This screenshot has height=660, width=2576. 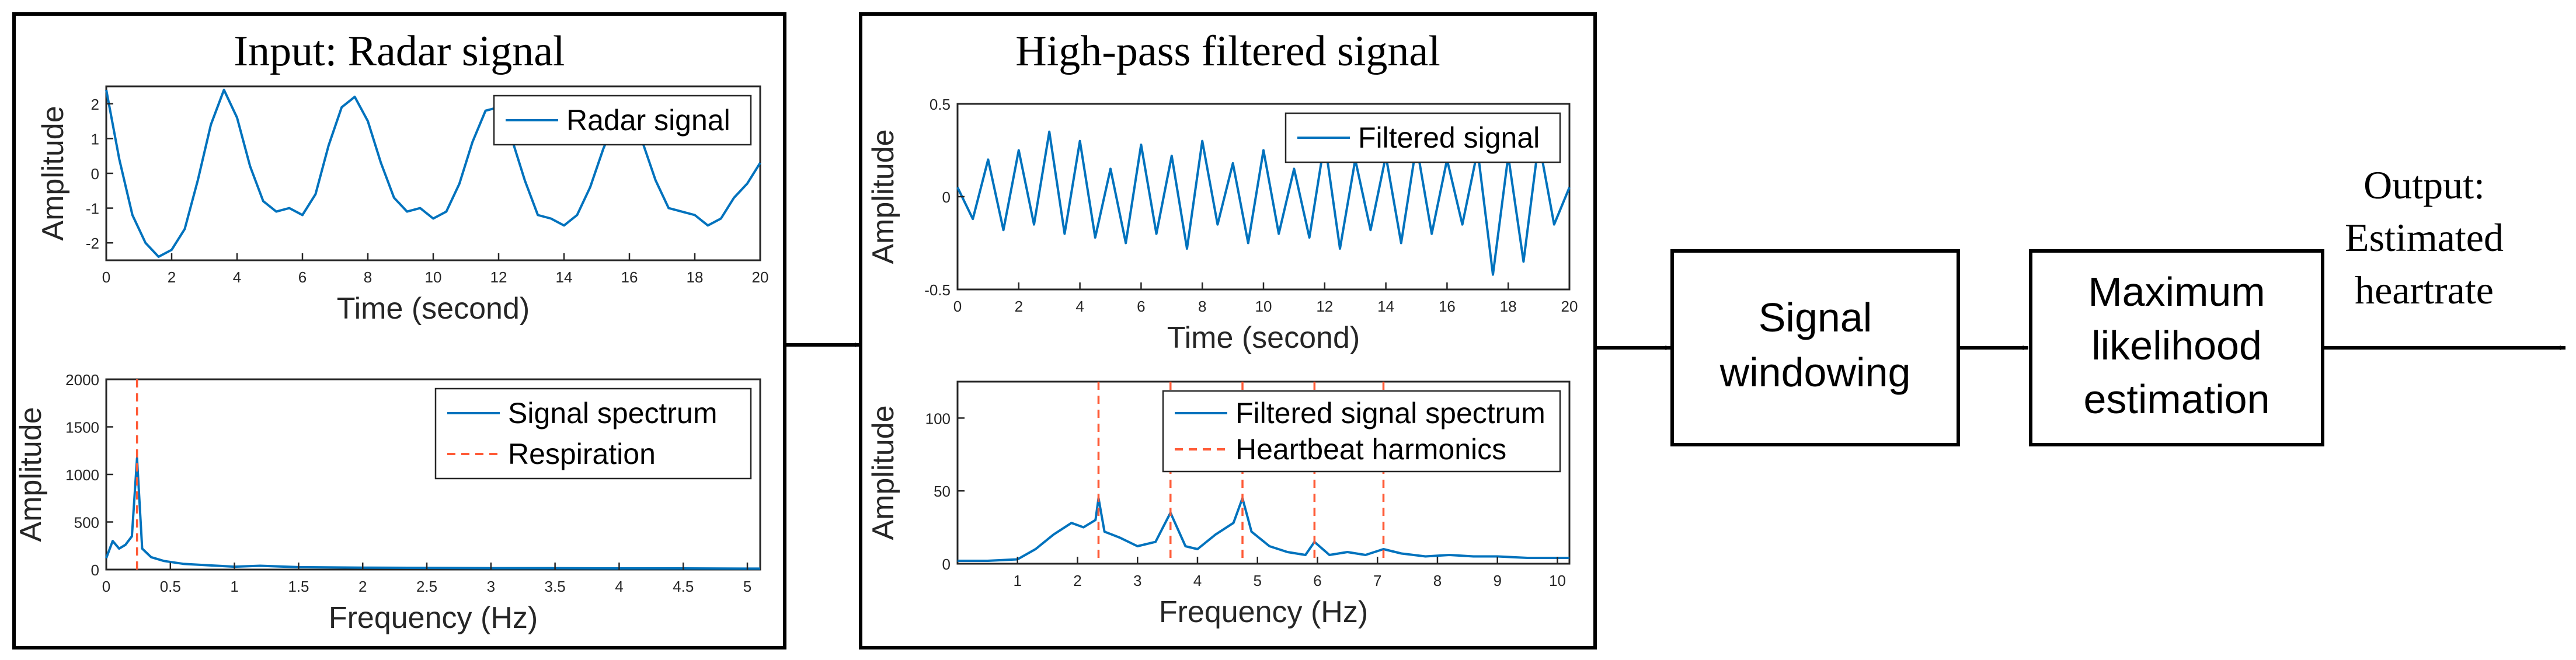 I want to click on radar_time-ytick-label: -2, so click(x=92, y=243).